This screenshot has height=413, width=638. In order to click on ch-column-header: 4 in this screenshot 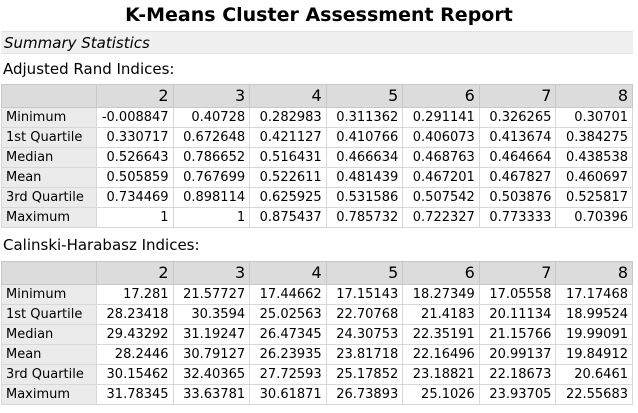, I will do `click(288, 273)`.